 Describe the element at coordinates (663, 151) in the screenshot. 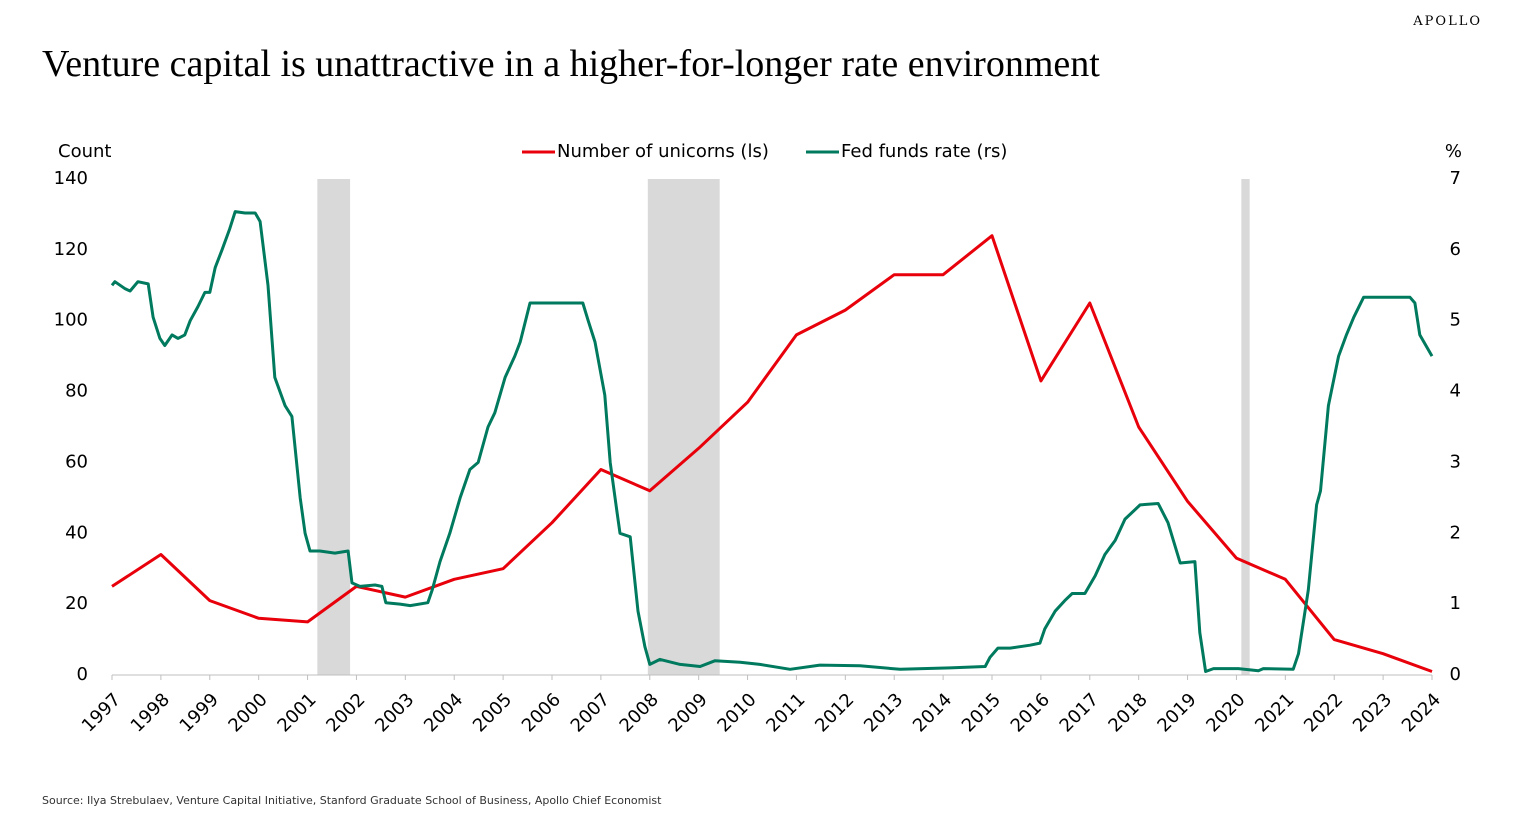

I see `legend-label: Number of unicorns (ls)` at that location.